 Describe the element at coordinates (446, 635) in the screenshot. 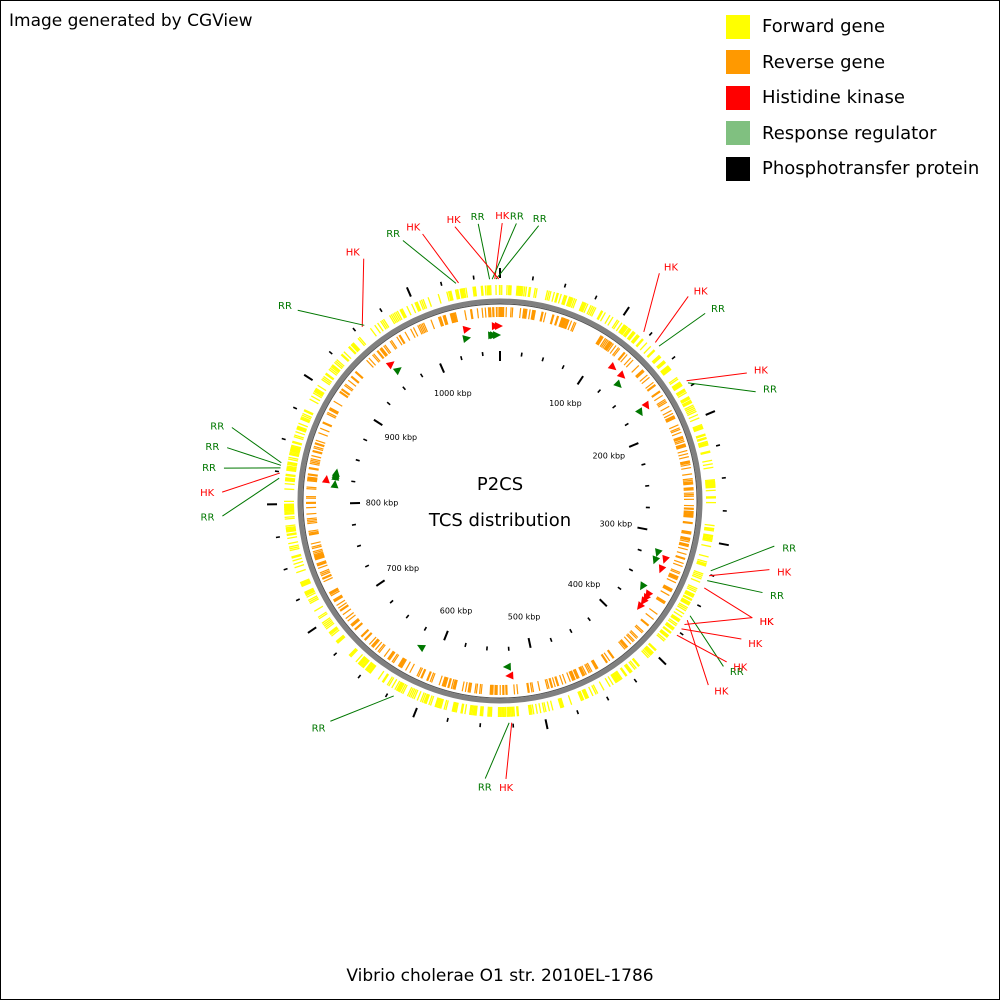

I see `inner-major-tick` at that location.